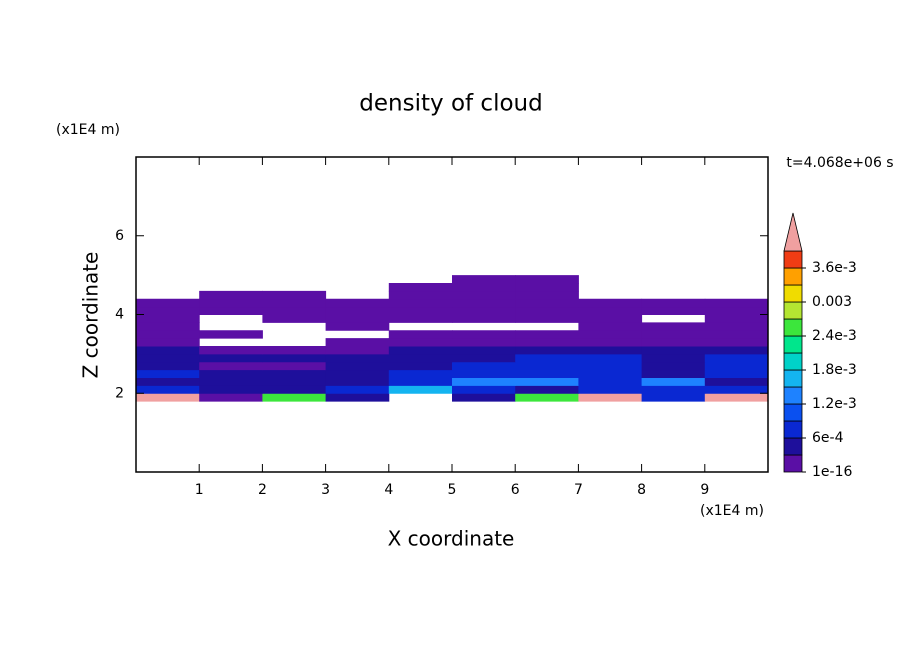 The image size is (904, 654). What do you see at coordinates (704, 490) in the screenshot?
I see `x-tick-label: 9` at bounding box center [704, 490].